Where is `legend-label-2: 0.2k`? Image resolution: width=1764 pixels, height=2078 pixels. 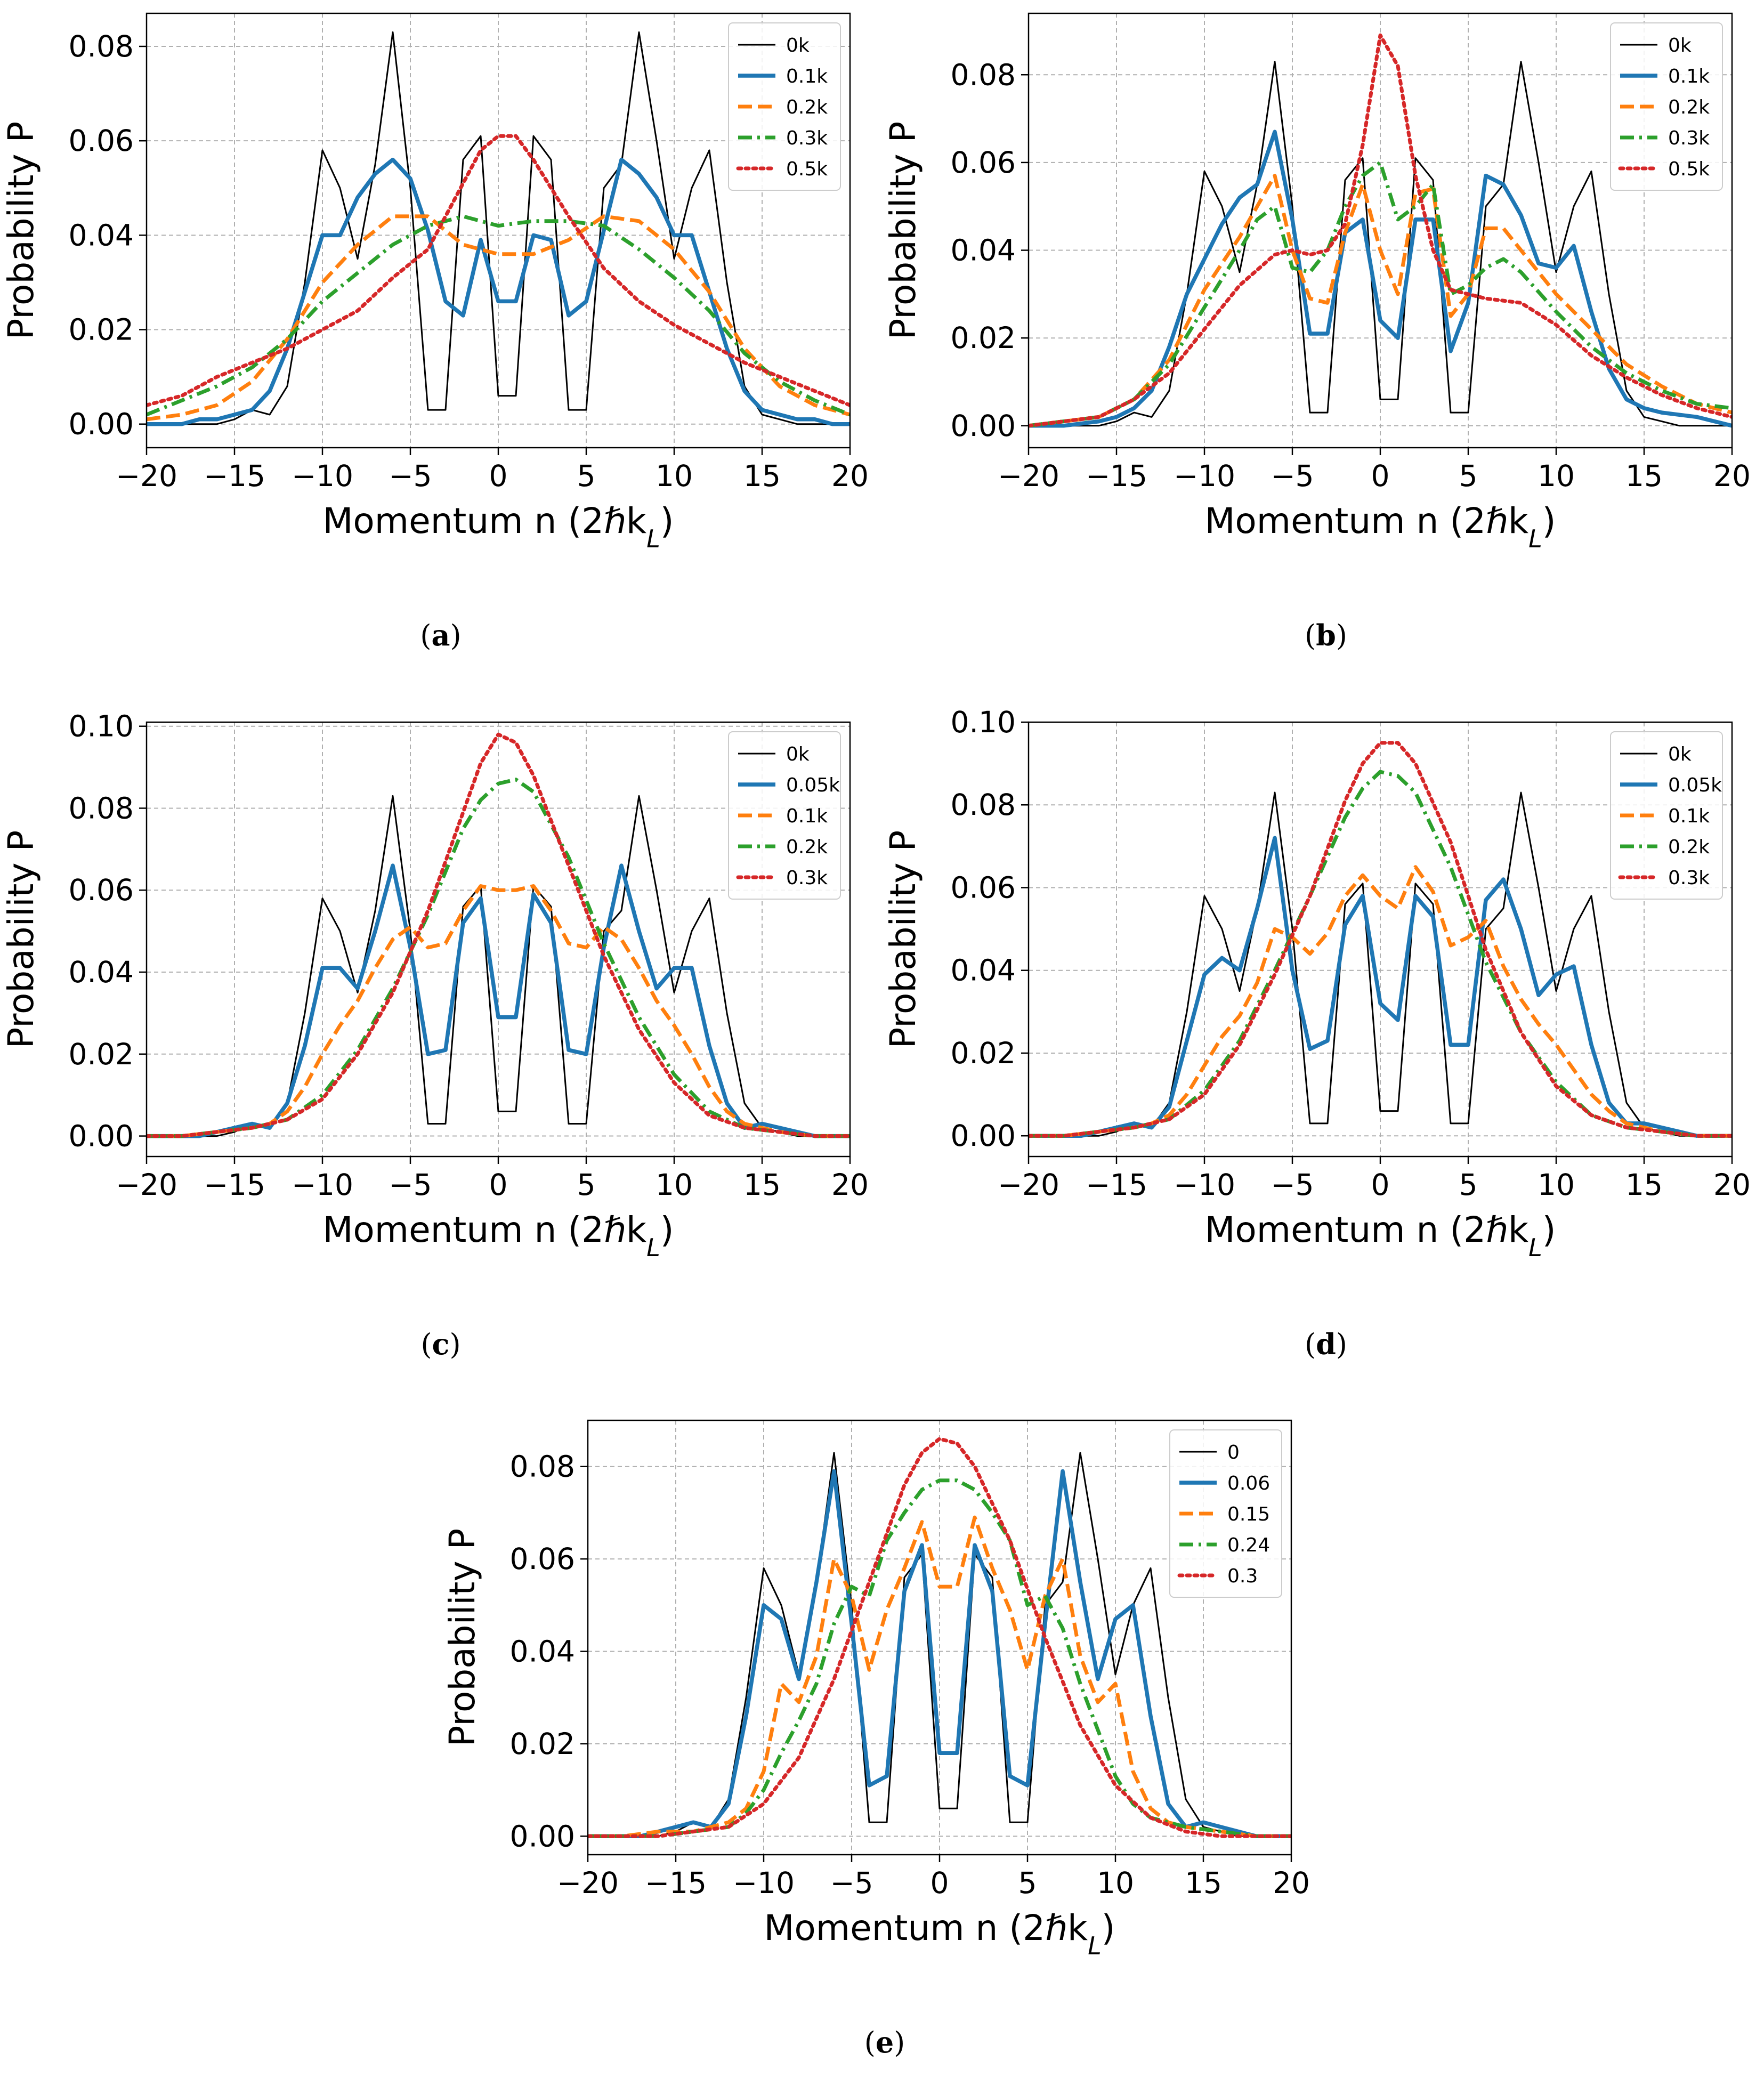
legend-label-2: 0.2k is located at coordinates (807, 107).